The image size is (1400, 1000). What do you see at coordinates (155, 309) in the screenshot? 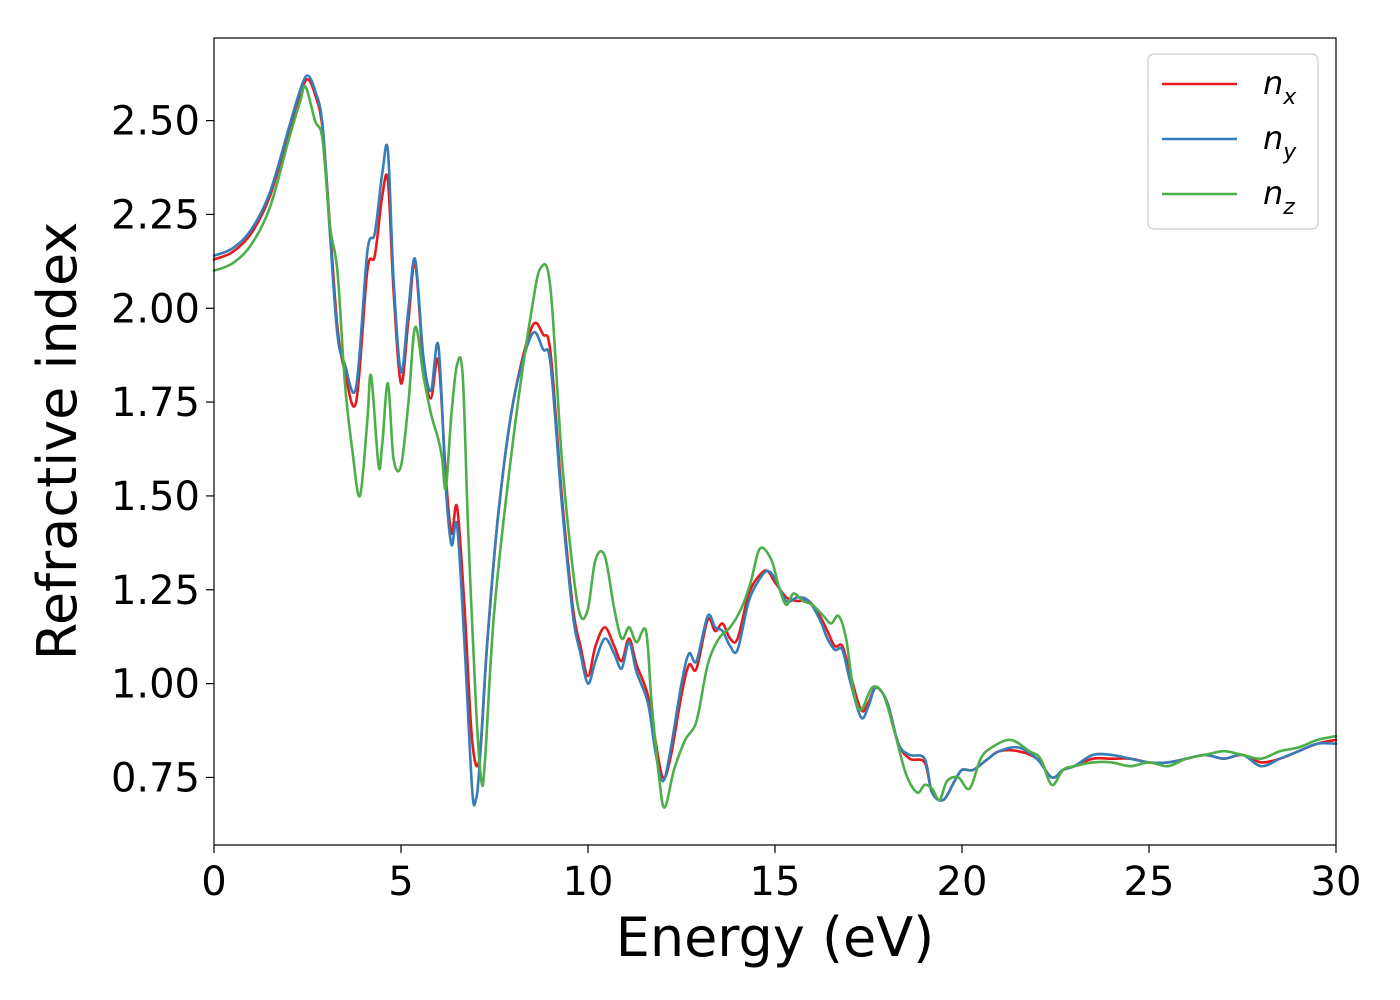
I see `y-tick-label: 2.00` at bounding box center [155, 309].